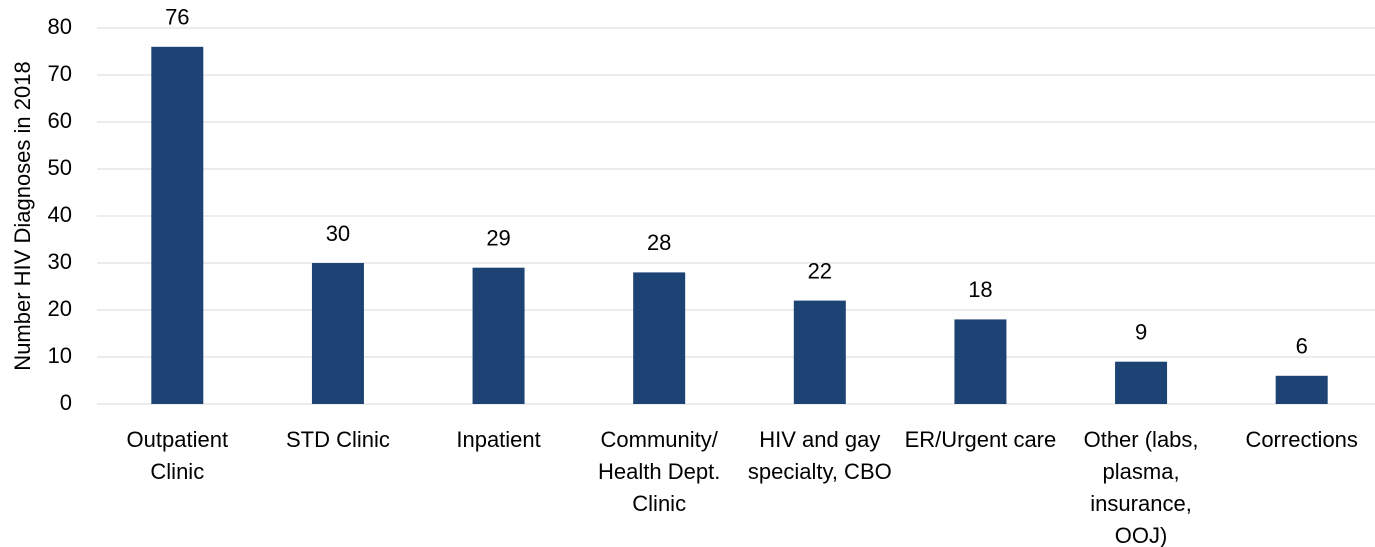 This screenshot has width=1375, height=547. What do you see at coordinates (819, 455) in the screenshot?
I see `x-tick-label: HIV and gay specialty, CBO` at bounding box center [819, 455].